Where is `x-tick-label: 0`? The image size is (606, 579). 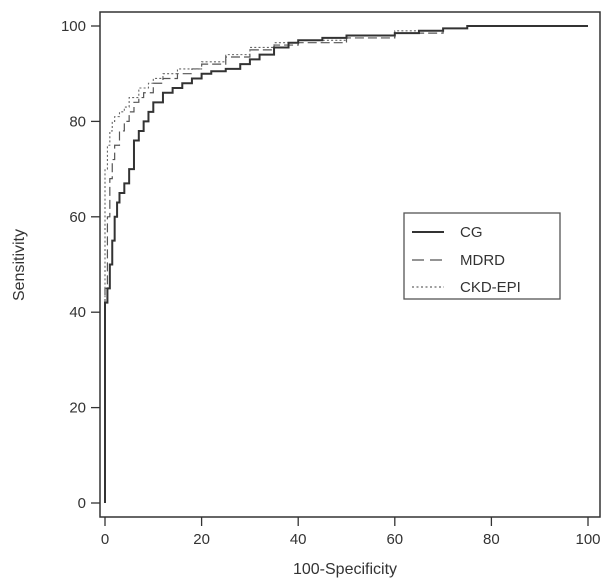
x-tick-label: 0 is located at coordinates (105, 539).